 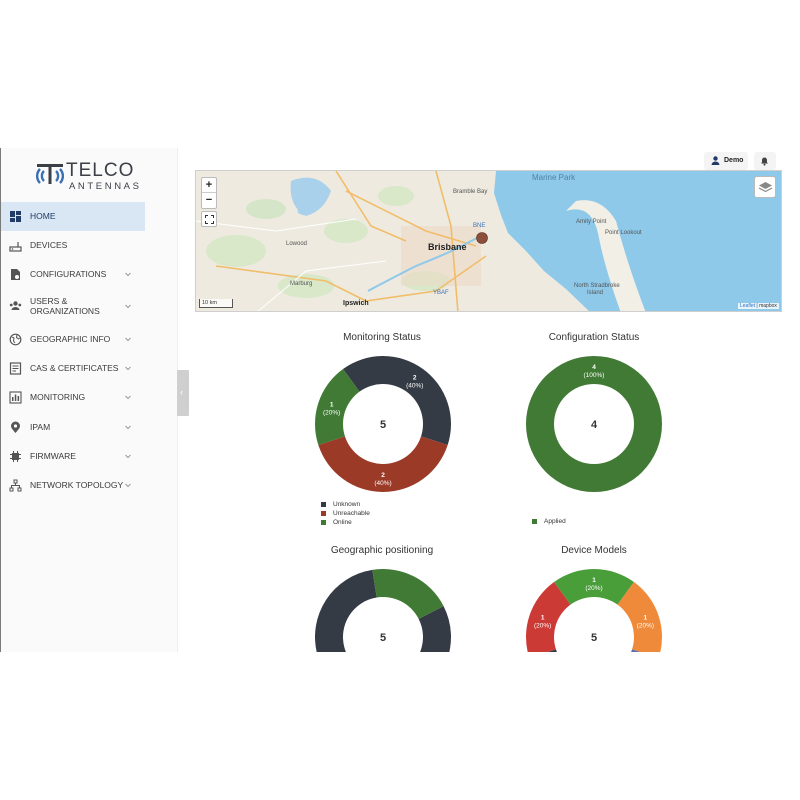 What do you see at coordinates (470, 192) in the screenshot?
I see `map-label-bramble-bay: Bramble Bay` at bounding box center [470, 192].